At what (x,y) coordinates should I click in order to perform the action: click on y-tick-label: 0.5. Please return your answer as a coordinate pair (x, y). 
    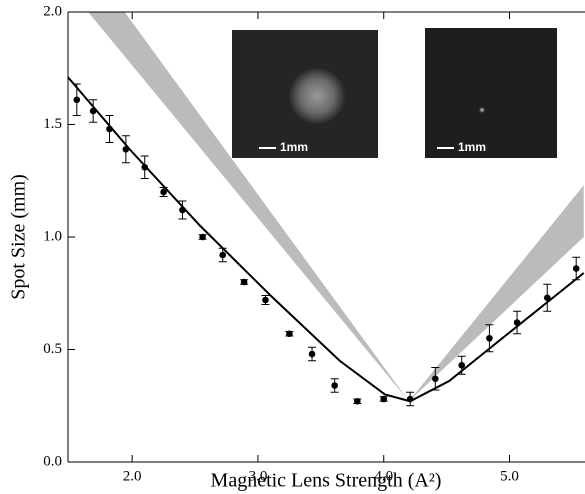
    Looking at the image, I should click on (52, 349).